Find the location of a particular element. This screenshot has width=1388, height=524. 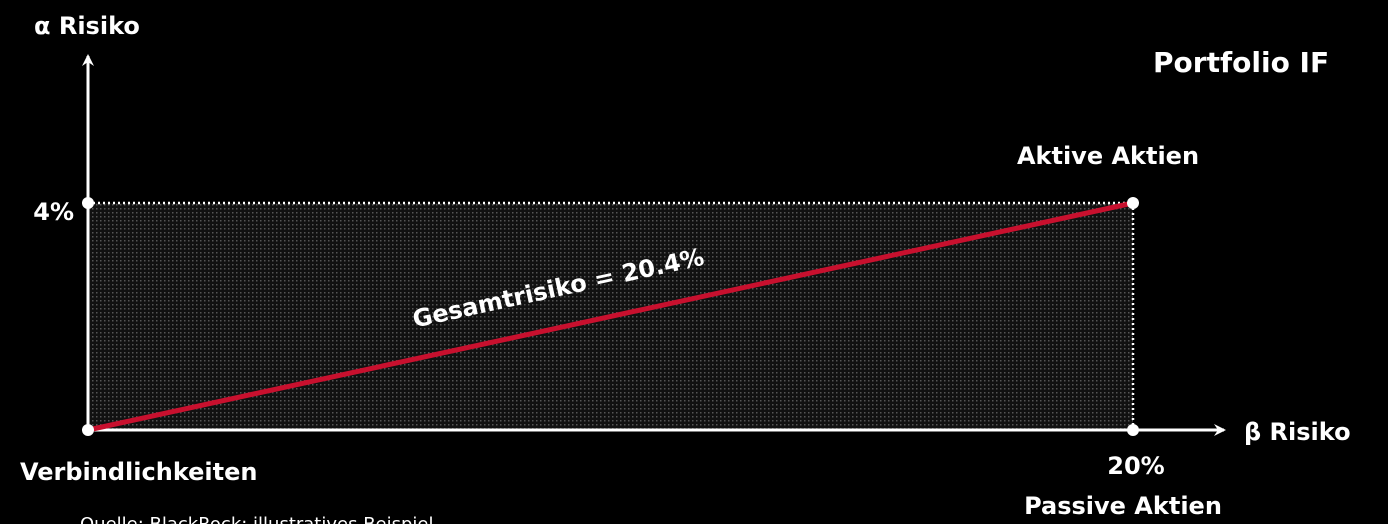

x-tick-label: 20% is located at coordinates (1135, 466).